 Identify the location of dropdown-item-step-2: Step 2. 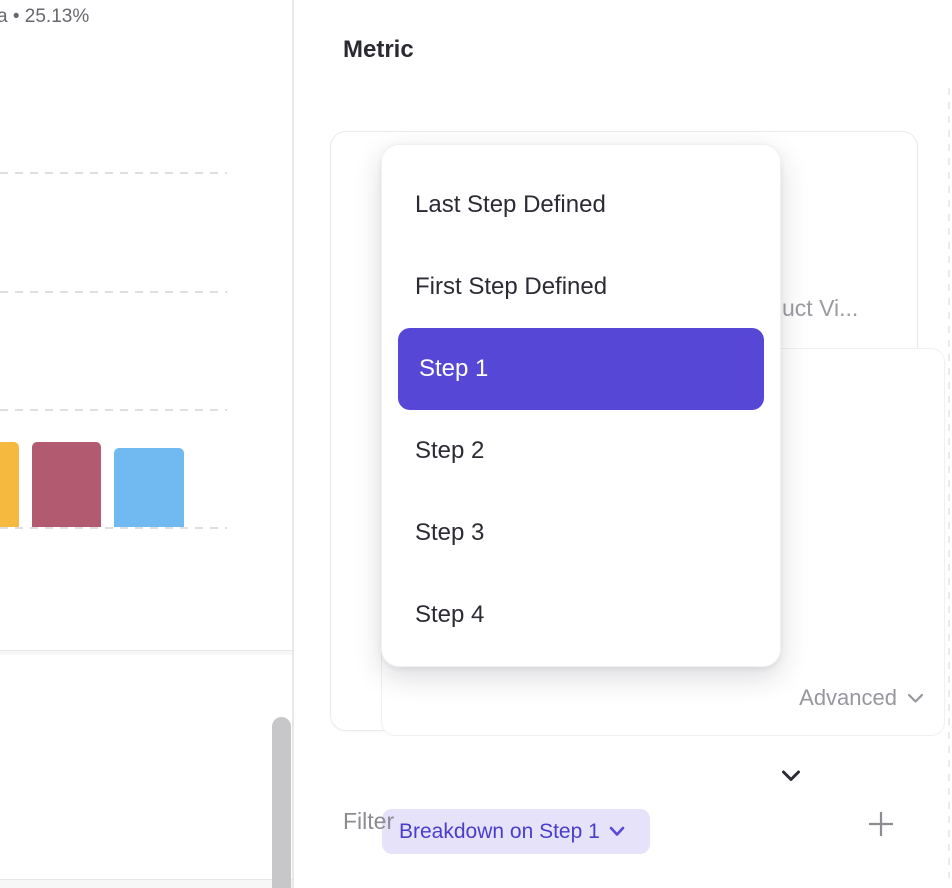
(450, 450).